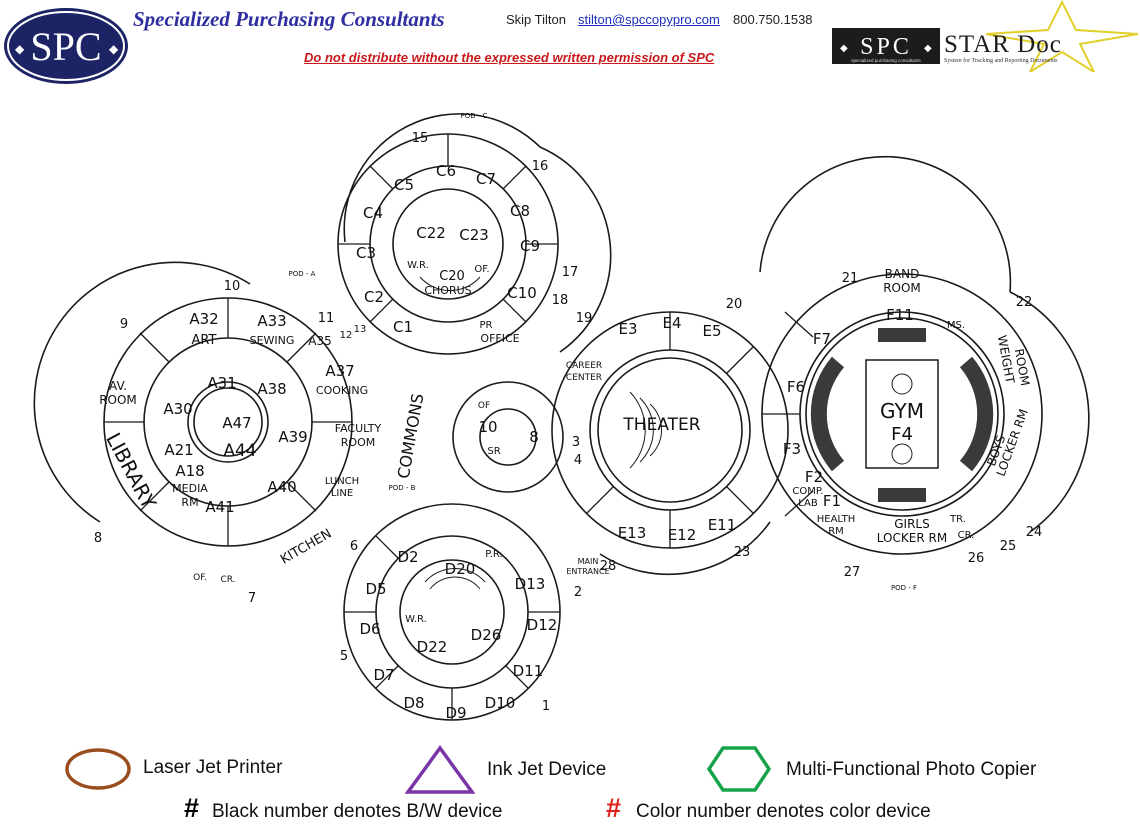 The height and width of the screenshot is (828, 1140). What do you see at coordinates (570, 272) in the screenshot?
I see `column-number: 17` at bounding box center [570, 272].